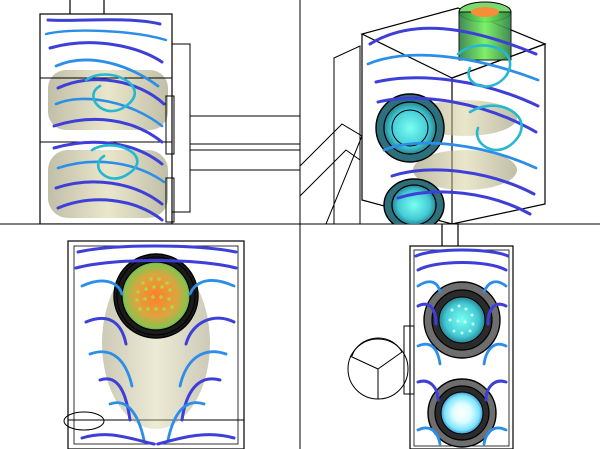 This screenshot has height=449, width=600. Describe the element at coordinates (232, 133) in the screenshot. I see `side-pipe-structure` at that location.